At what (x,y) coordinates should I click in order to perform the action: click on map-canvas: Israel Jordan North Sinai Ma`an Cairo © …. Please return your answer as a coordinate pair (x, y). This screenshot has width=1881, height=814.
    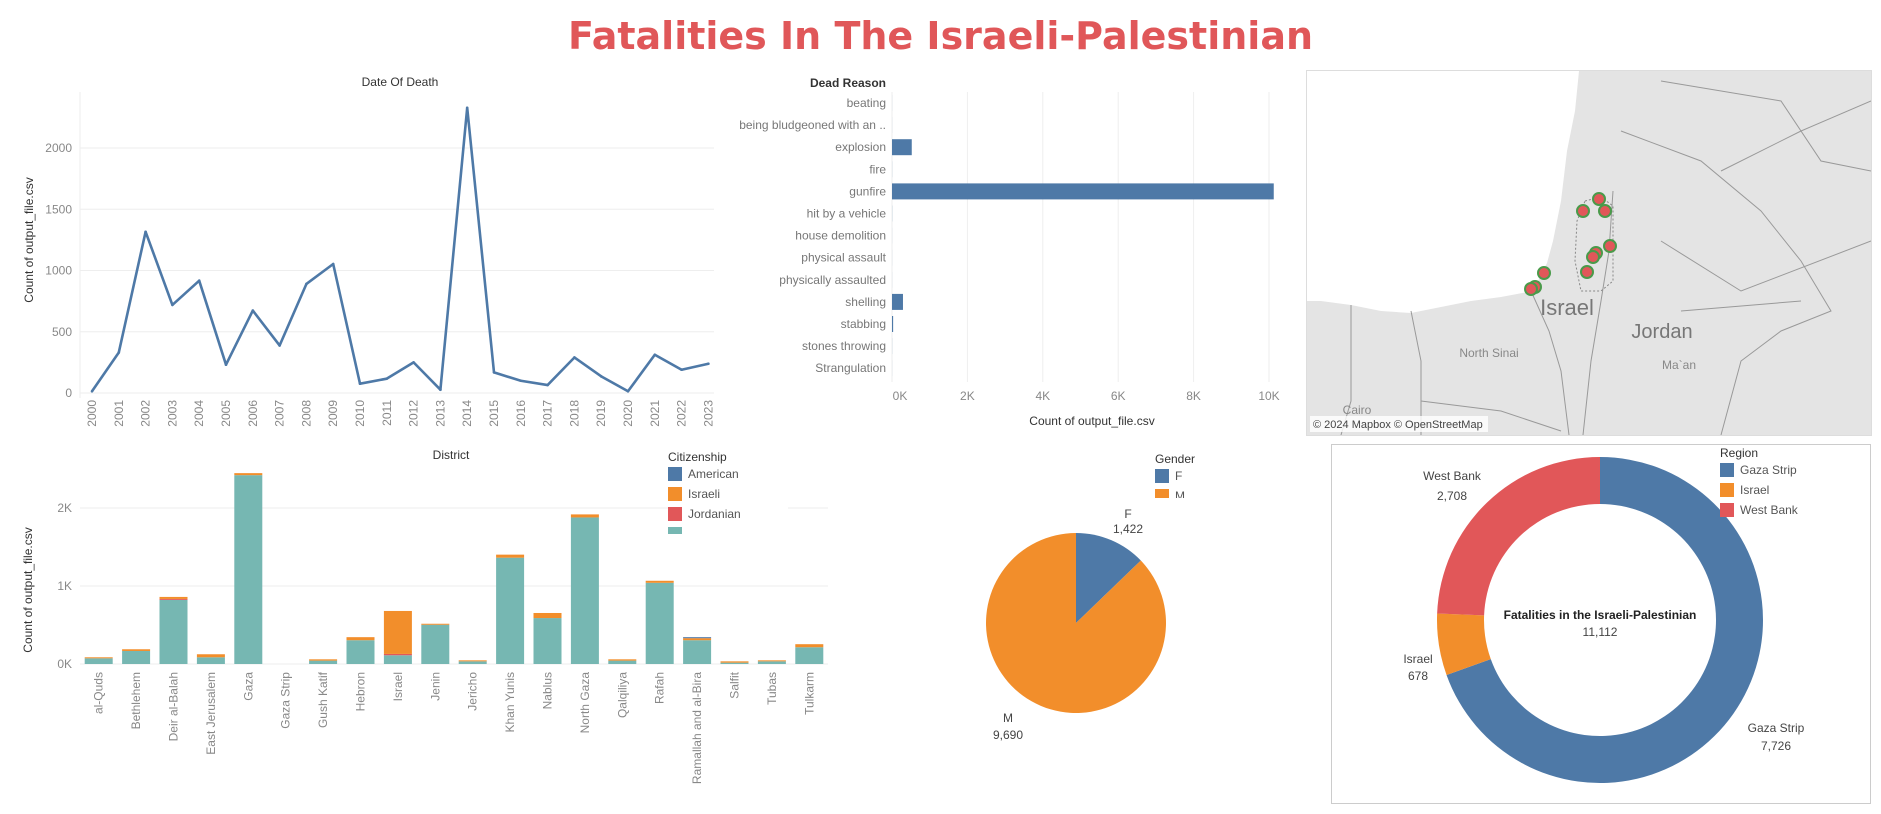
    Looking at the image, I should click on (1589, 253).